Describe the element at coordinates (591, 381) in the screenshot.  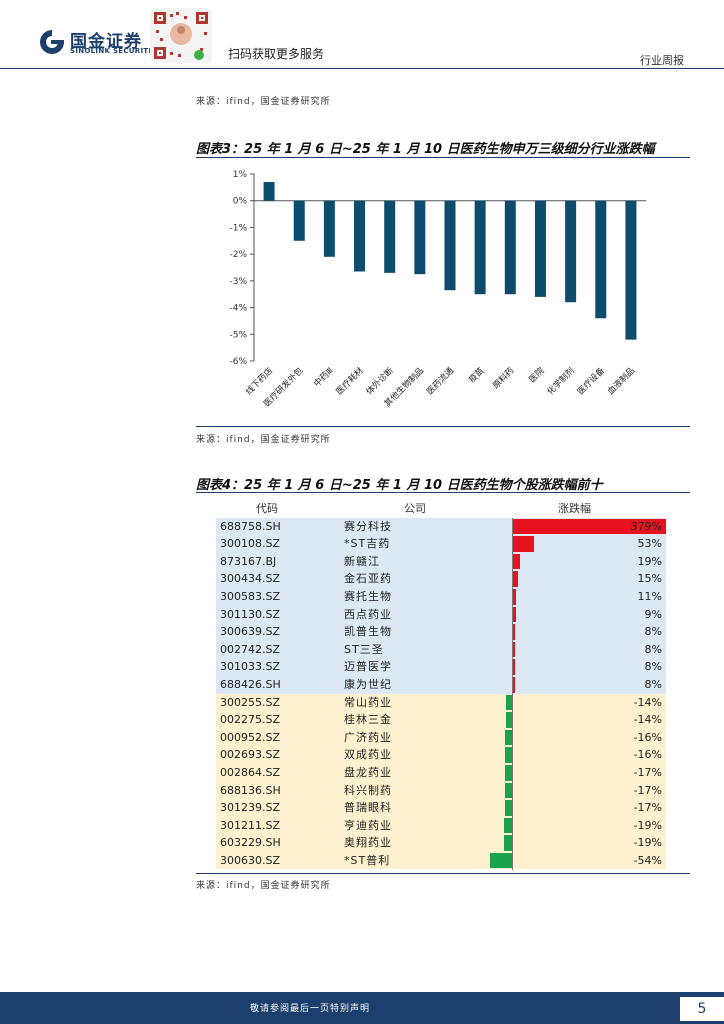
I see `x-tick-label: 医疗设备` at that location.